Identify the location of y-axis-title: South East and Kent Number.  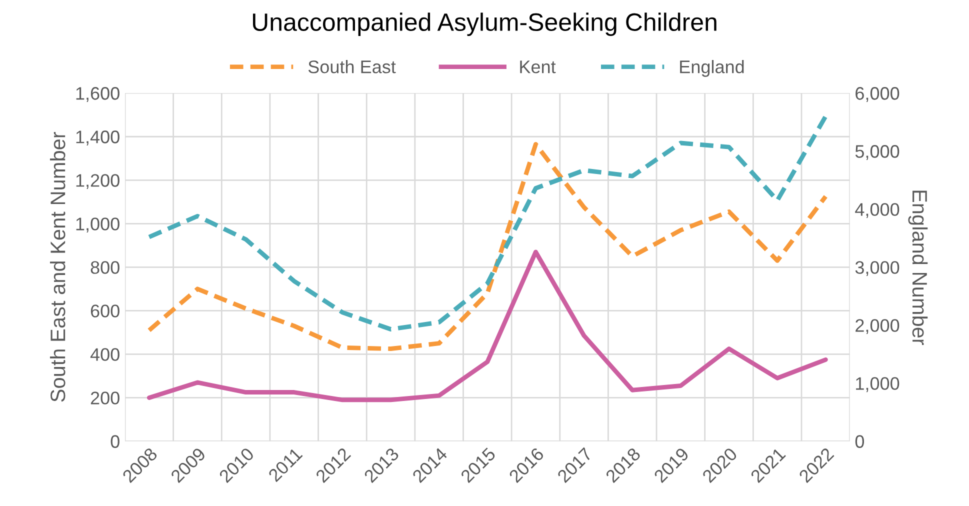
(58, 267).